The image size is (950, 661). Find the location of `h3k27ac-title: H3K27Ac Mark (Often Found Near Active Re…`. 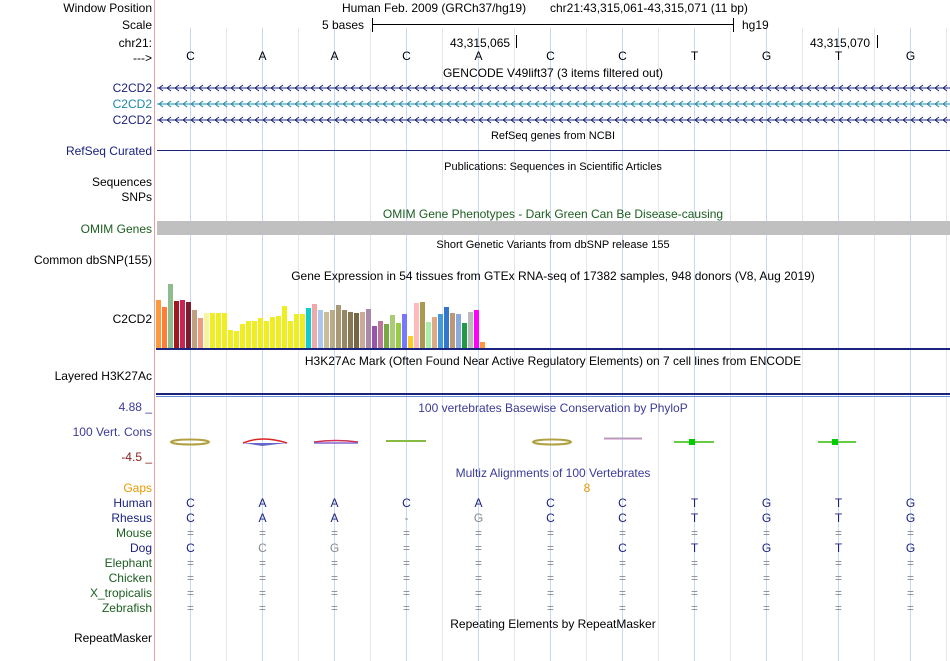

h3k27ac-title: H3K27Ac Mark (Often Found Near Active Re… is located at coordinates (553, 361).